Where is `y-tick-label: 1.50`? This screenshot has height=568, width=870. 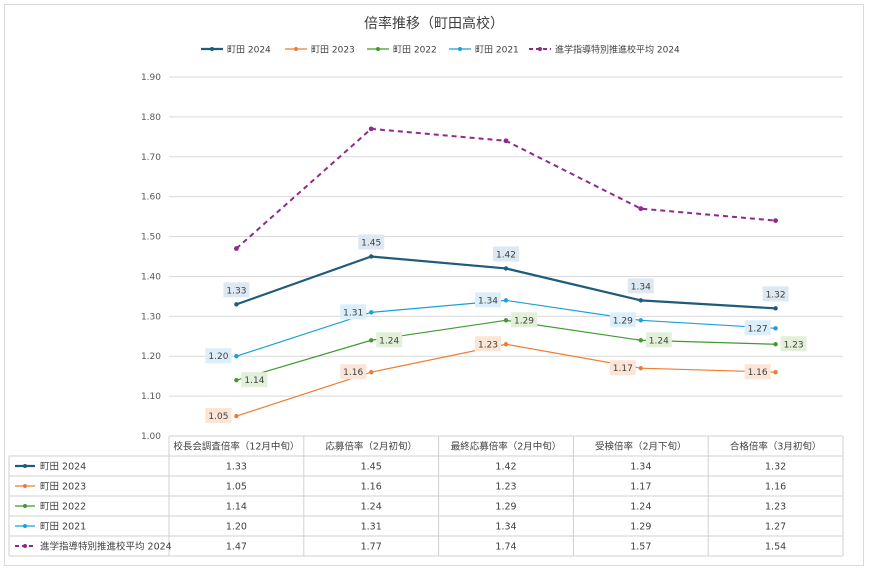
y-tick-label: 1.50 is located at coordinates (151, 238).